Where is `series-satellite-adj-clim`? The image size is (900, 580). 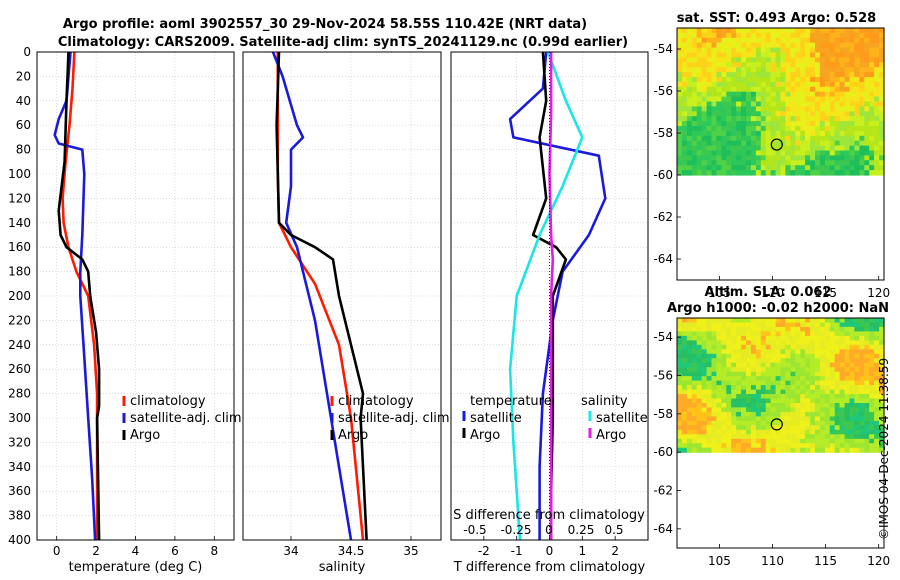 series-satellite-adj-clim is located at coordinates (75, 296).